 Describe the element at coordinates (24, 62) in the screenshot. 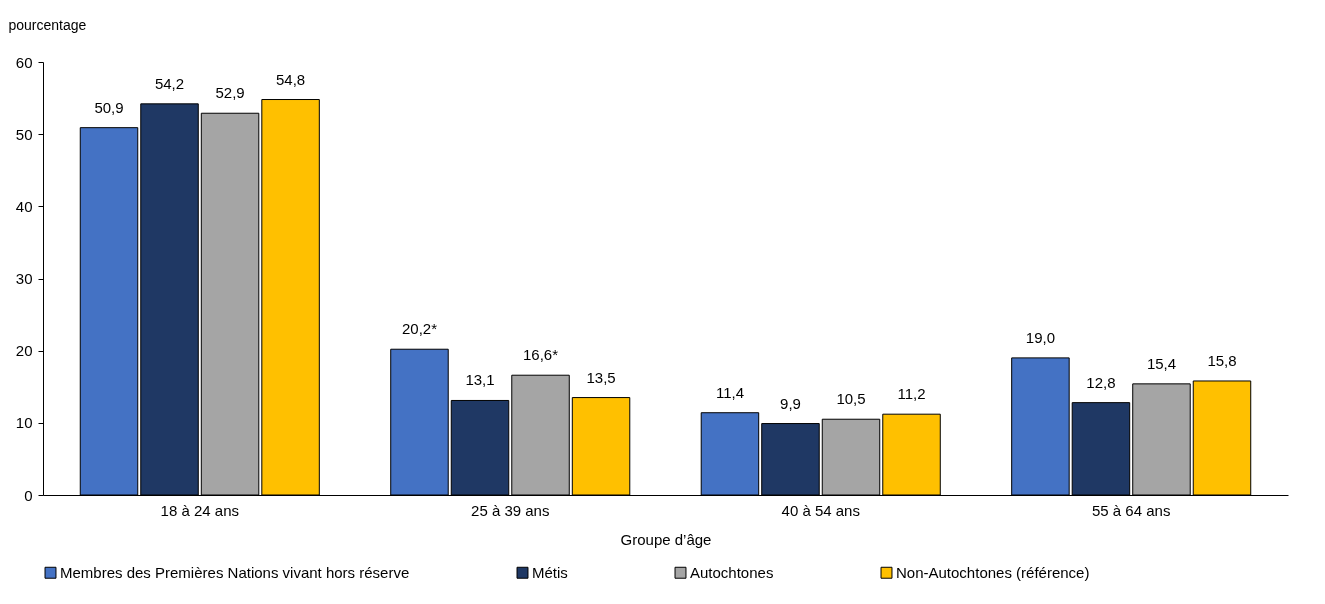

I see `y-tick-label: 60` at that location.